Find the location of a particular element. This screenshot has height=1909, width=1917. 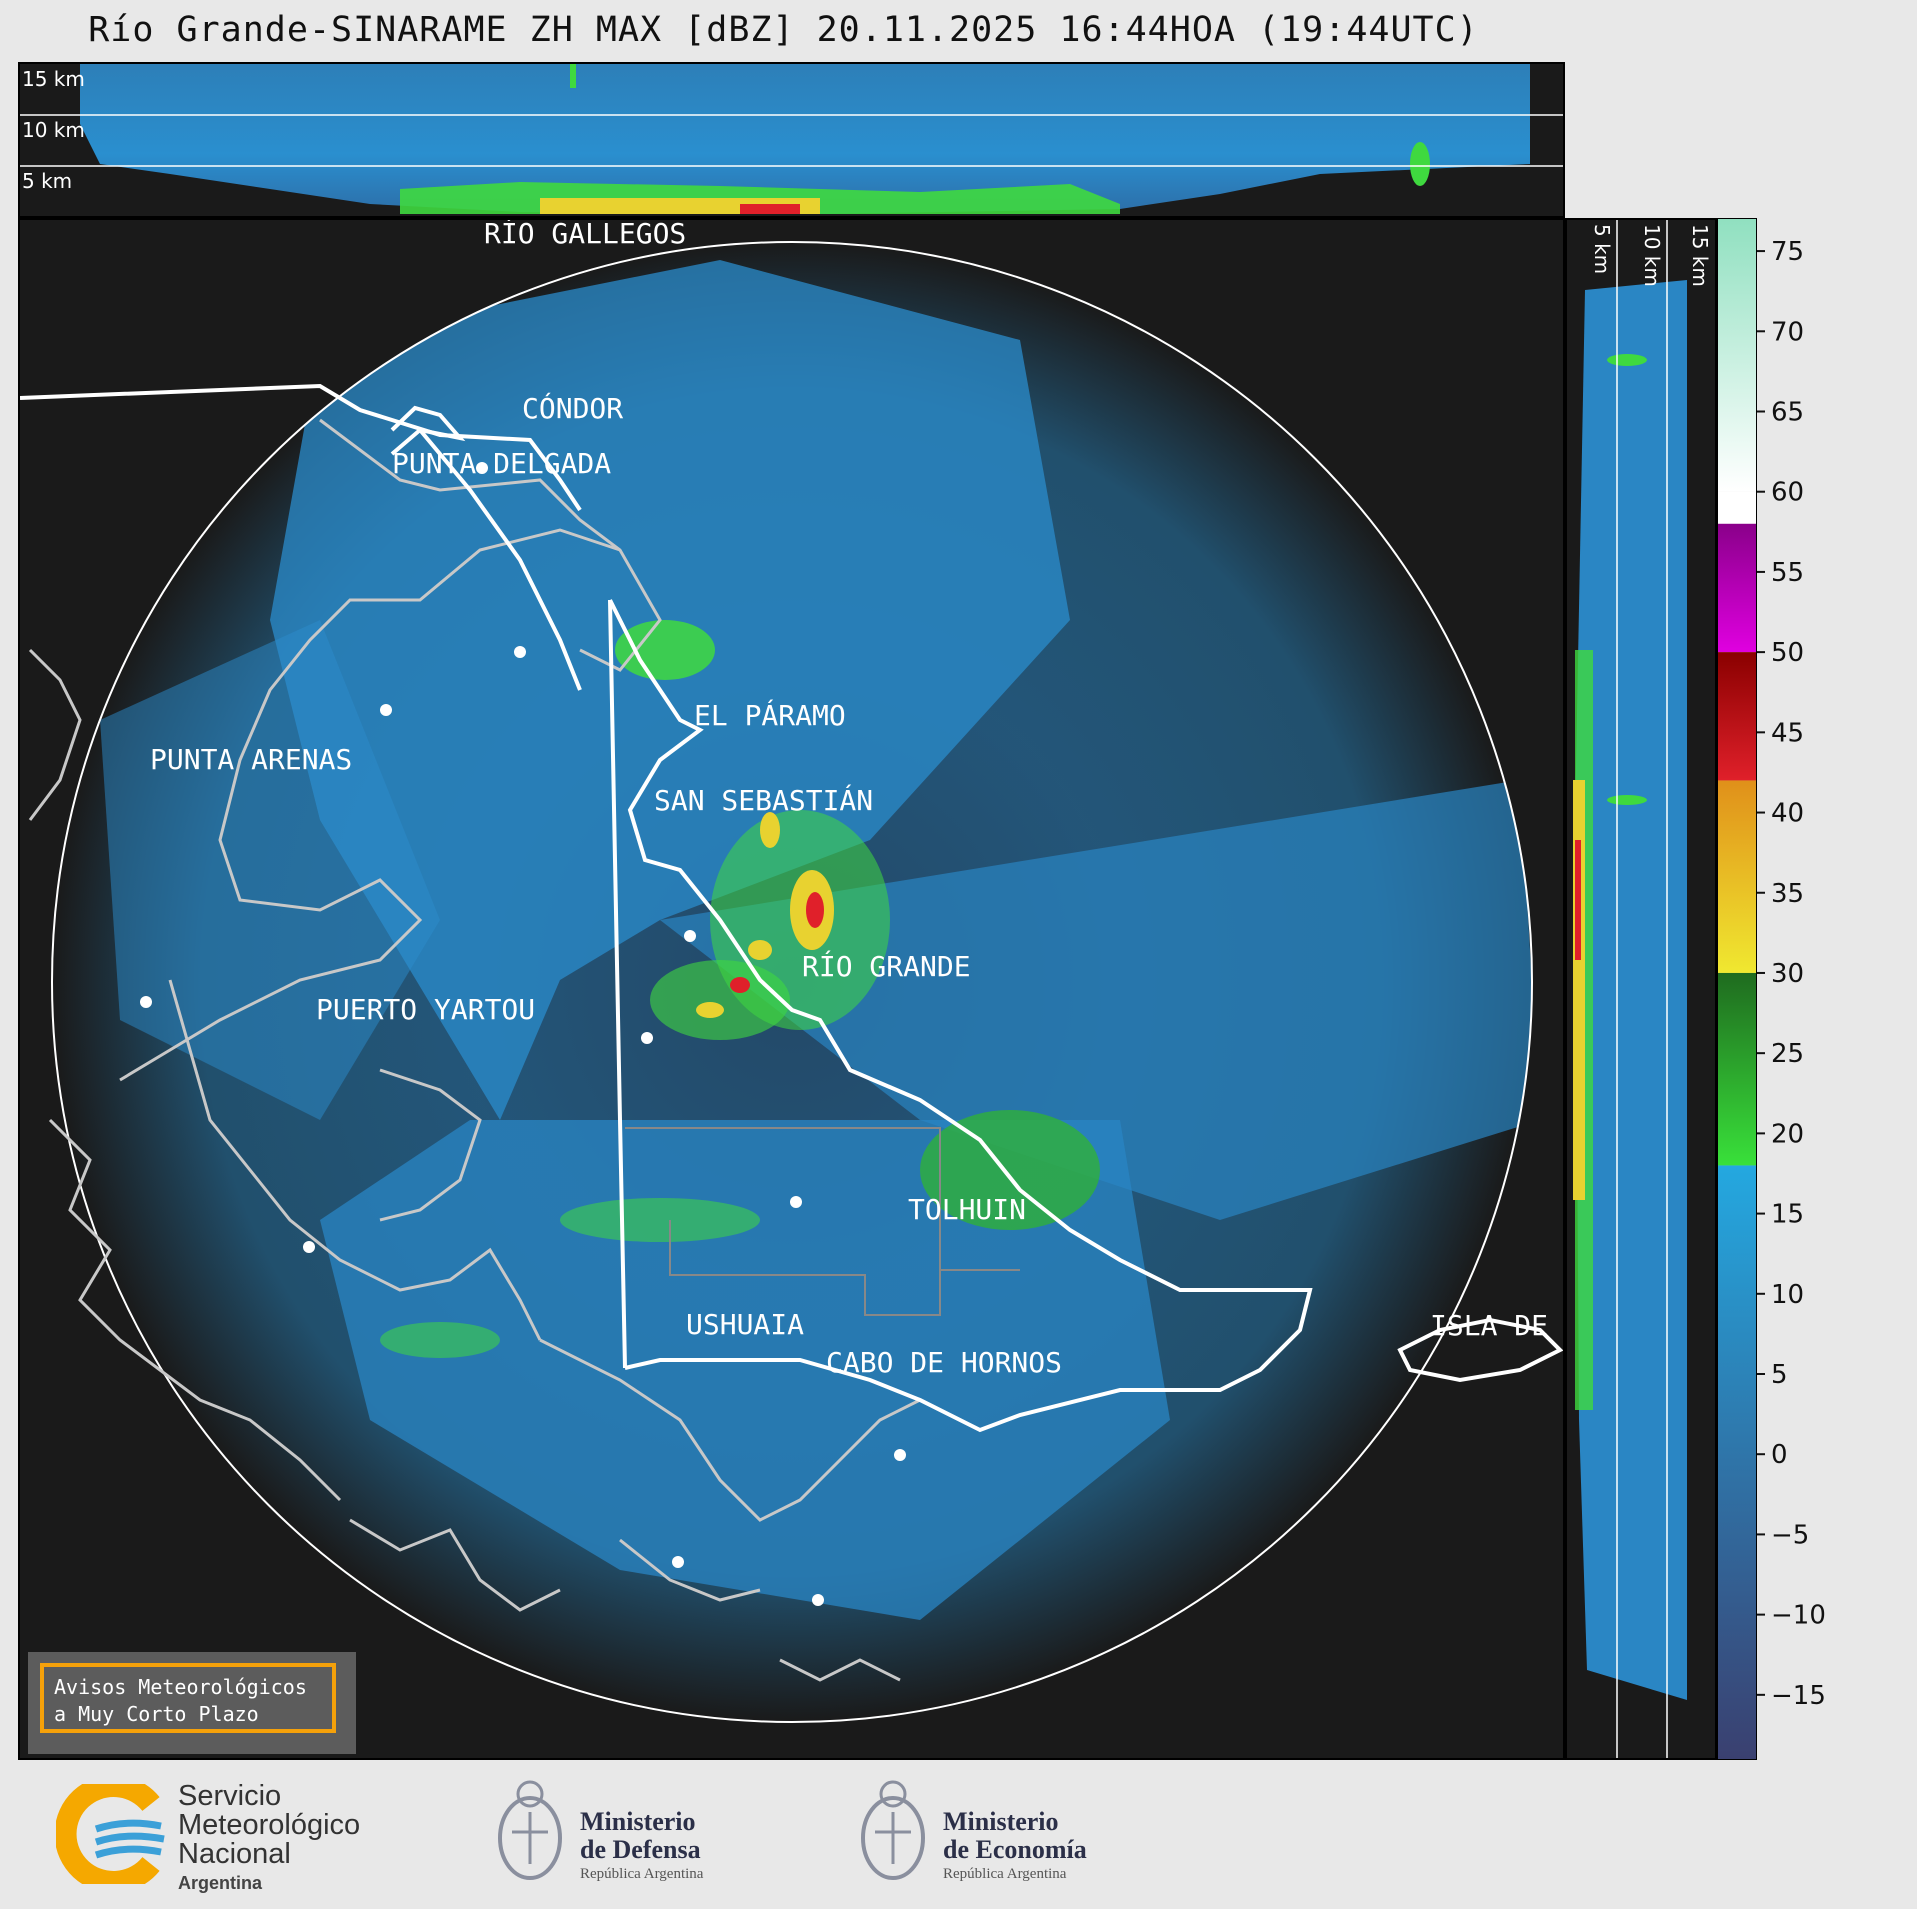

place-label-san-sebastian: SAN SEBASTIÁN is located at coordinates (763, 800).